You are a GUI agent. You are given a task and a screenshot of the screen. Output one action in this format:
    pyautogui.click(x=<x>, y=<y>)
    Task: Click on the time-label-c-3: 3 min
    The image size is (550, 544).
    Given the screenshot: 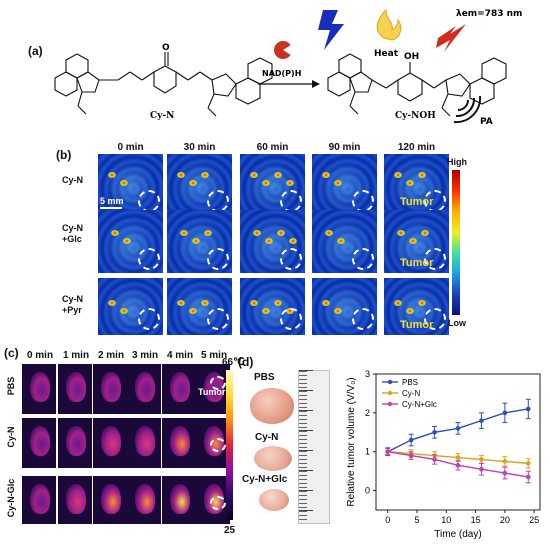 What is the action you would take?
    pyautogui.click(x=145, y=355)
    